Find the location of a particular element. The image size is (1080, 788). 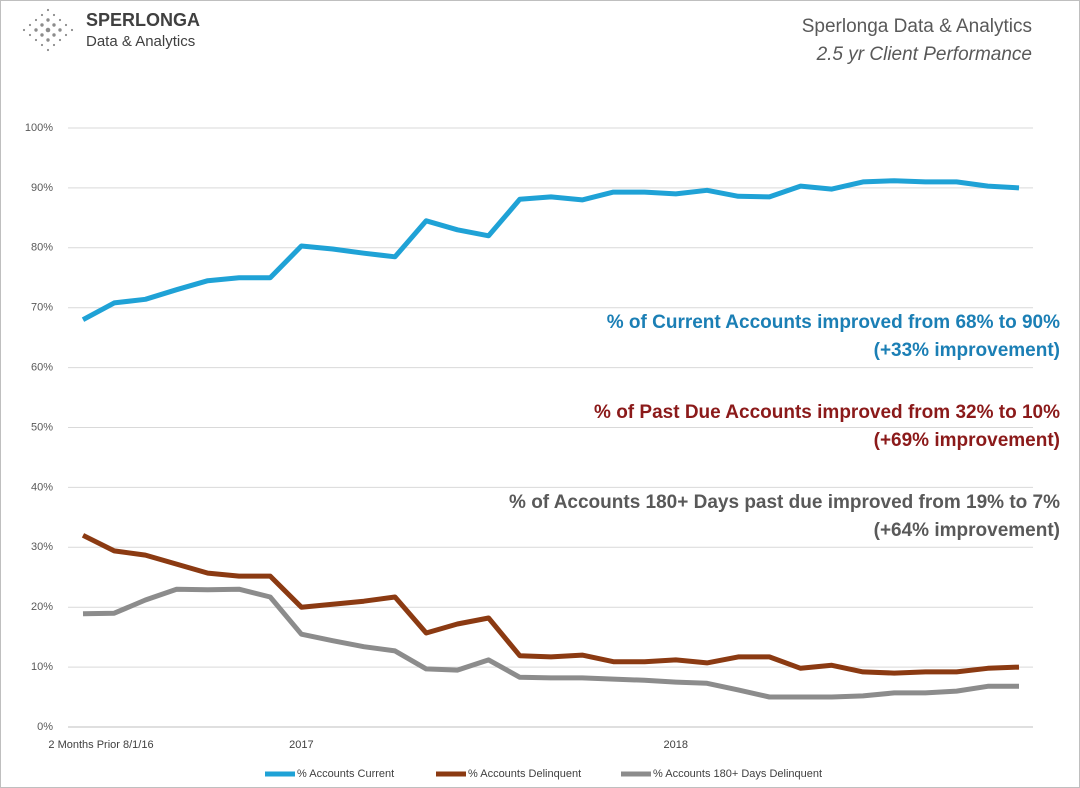

x-tick-label: 2 Months Prior 8/1/16 is located at coordinates (100, 745).